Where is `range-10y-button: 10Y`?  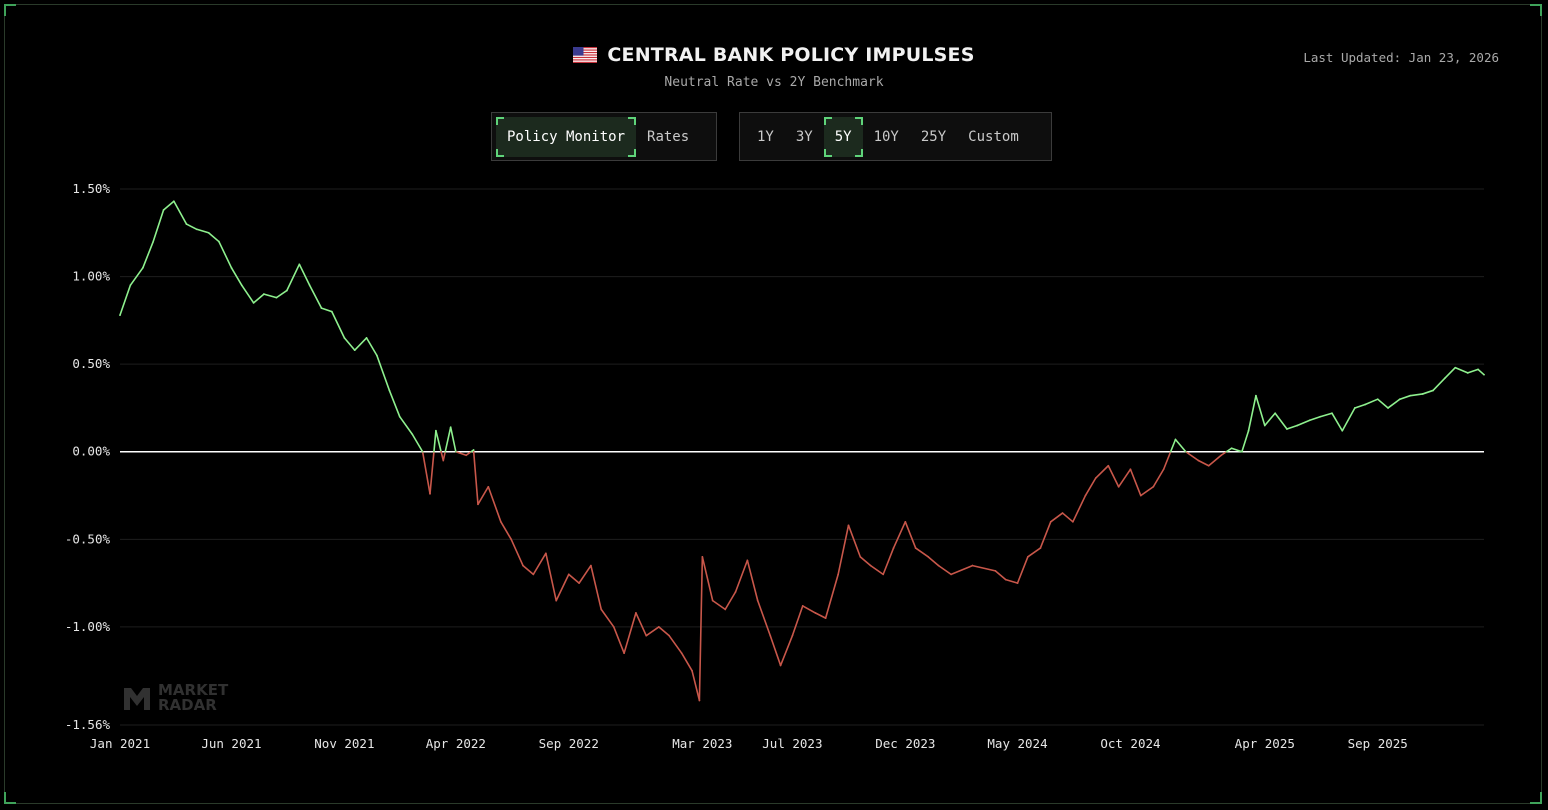 range-10y-button: 10Y is located at coordinates (886, 137).